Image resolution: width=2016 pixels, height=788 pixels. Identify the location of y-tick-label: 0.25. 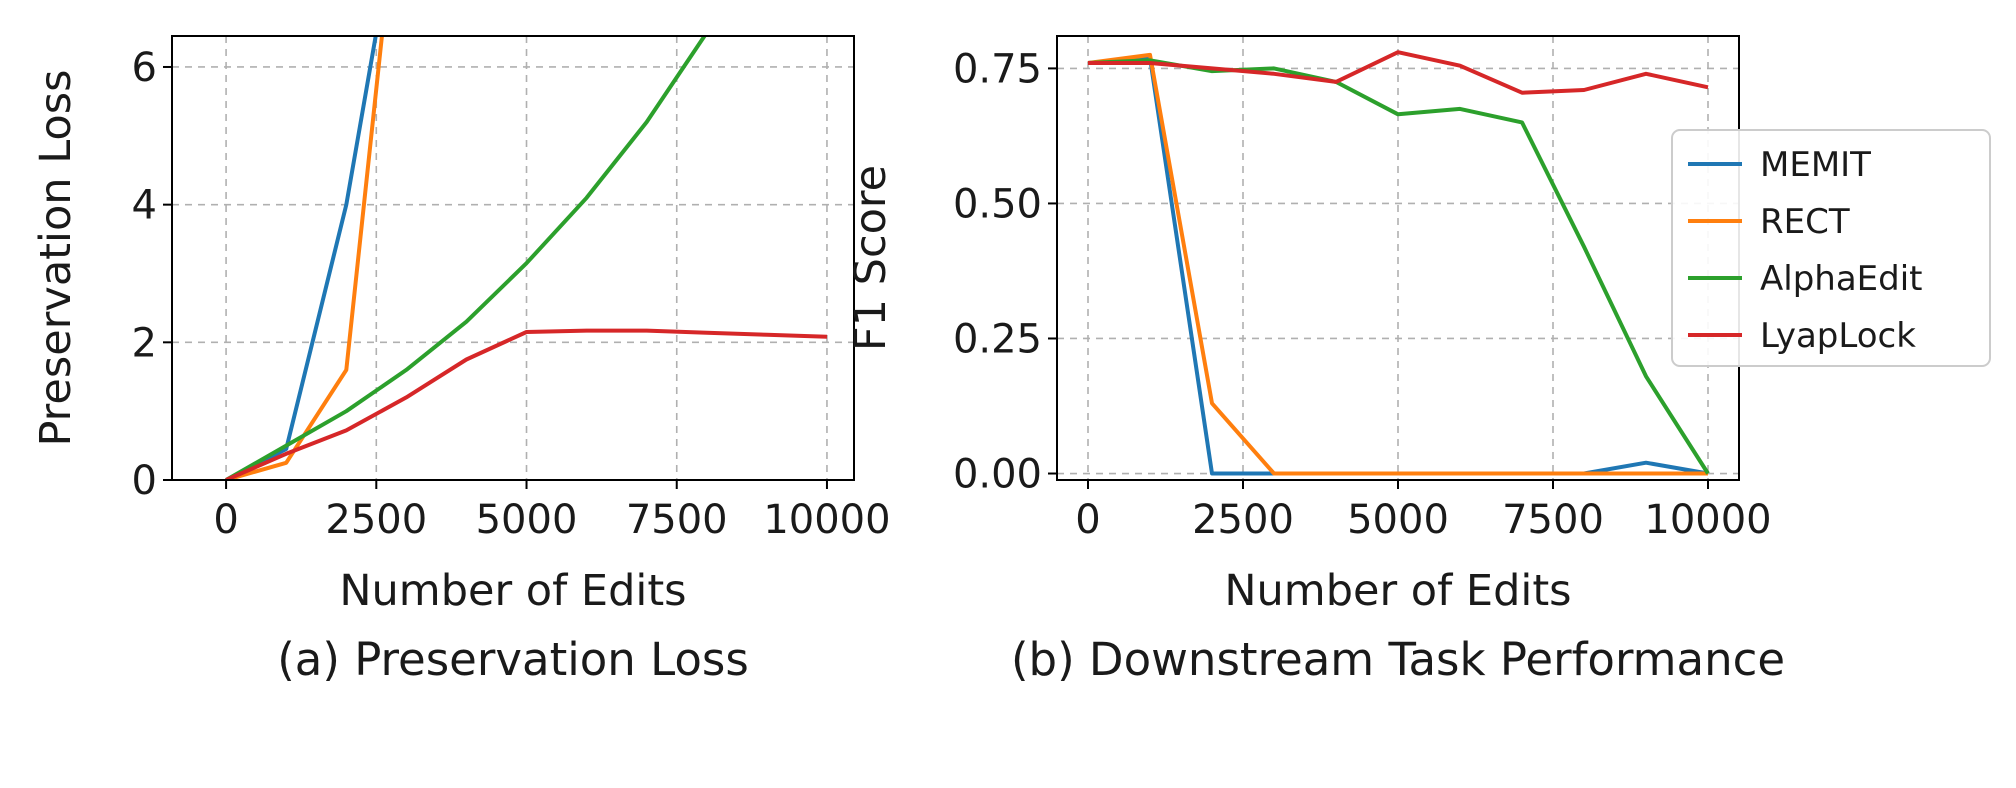
(997, 339).